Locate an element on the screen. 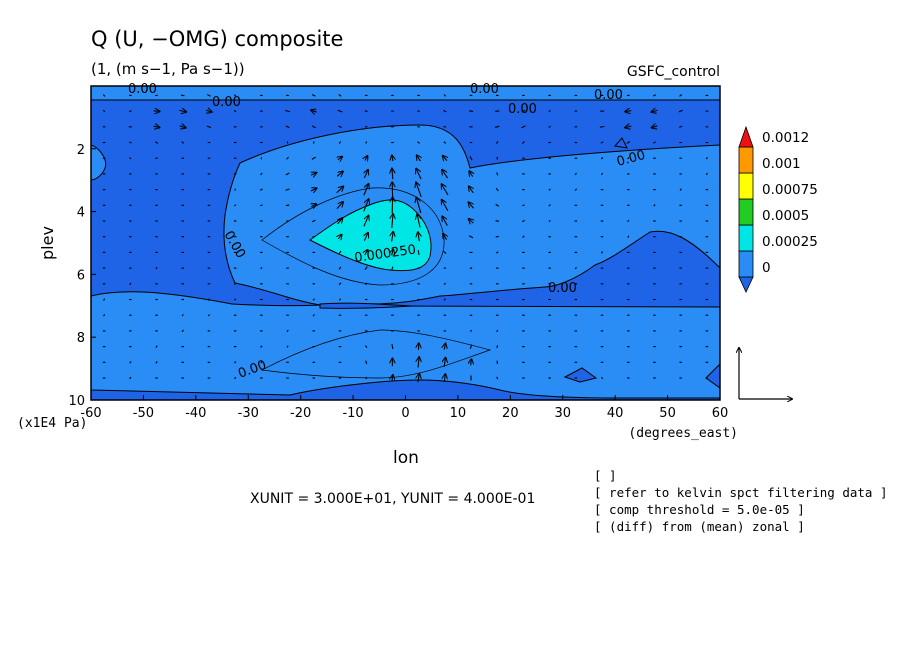  x-tick-label: 10 is located at coordinates (458, 413).